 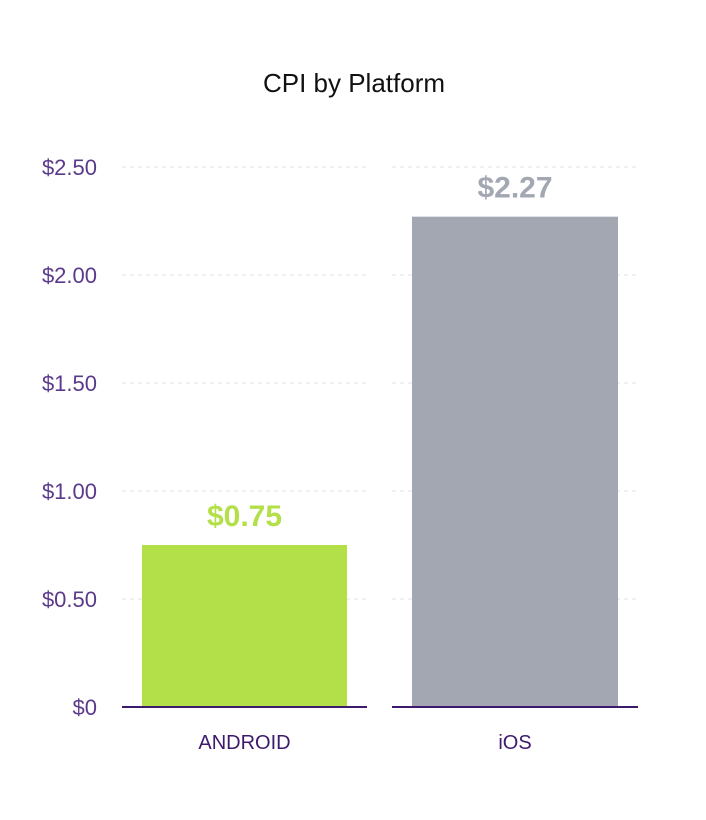 What do you see at coordinates (244, 626) in the screenshot?
I see `bar-android` at bounding box center [244, 626].